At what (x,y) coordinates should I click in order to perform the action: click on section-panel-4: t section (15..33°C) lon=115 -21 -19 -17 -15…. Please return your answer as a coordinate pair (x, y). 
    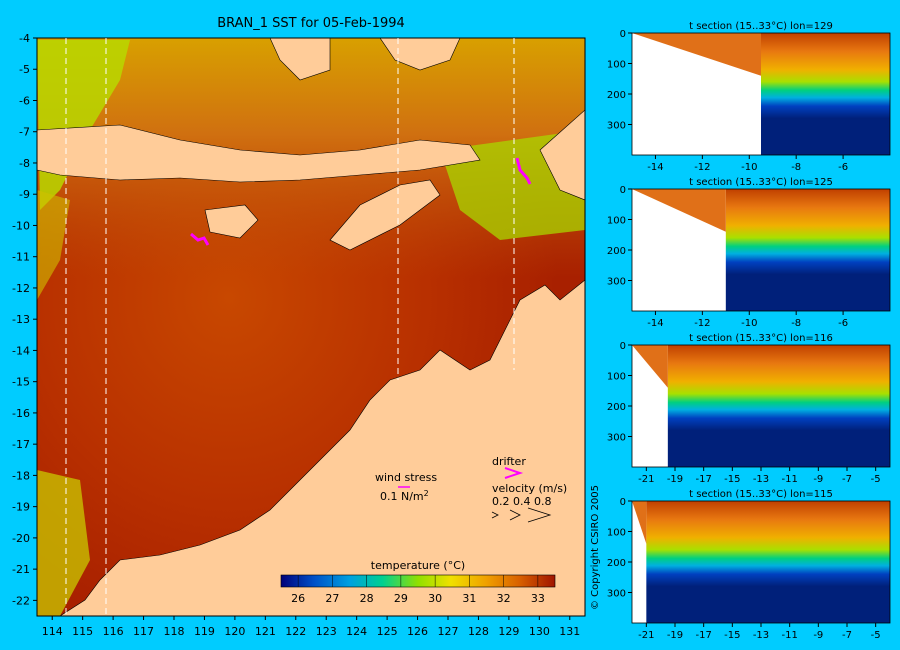
    Looking at the image, I should click on (749, 565).